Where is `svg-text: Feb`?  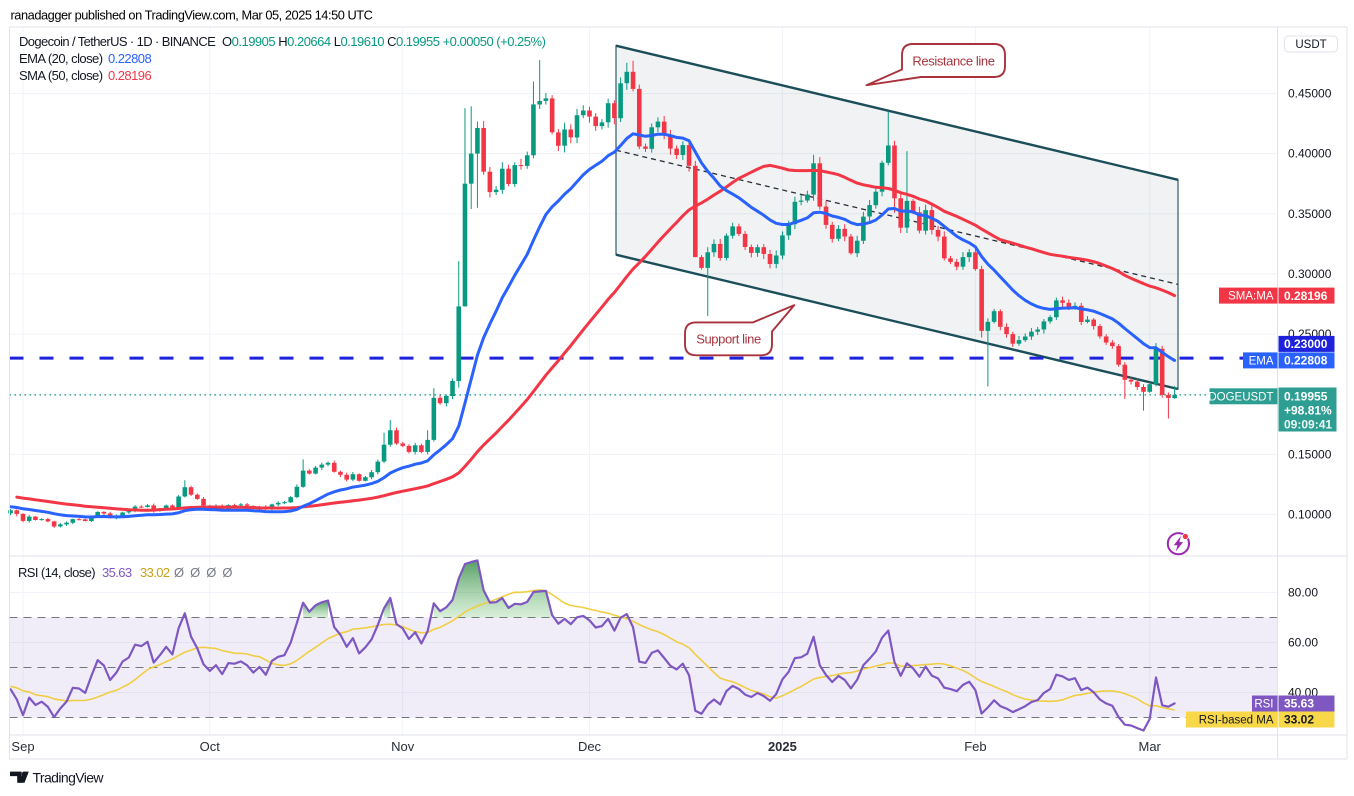 svg-text: Feb is located at coordinates (975, 746).